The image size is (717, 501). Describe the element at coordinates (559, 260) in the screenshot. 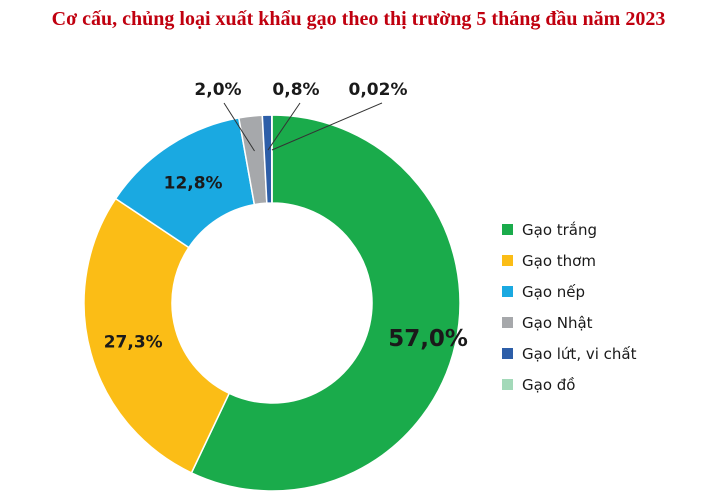

I see `legend-label: Gạo thơm` at that location.